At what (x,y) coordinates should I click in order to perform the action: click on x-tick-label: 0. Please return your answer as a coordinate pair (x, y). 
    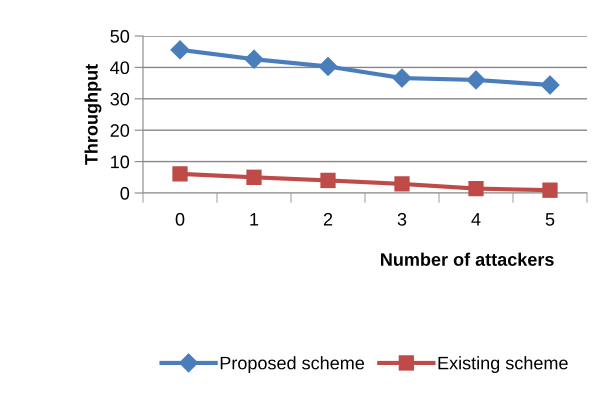
    Looking at the image, I should click on (180, 219).